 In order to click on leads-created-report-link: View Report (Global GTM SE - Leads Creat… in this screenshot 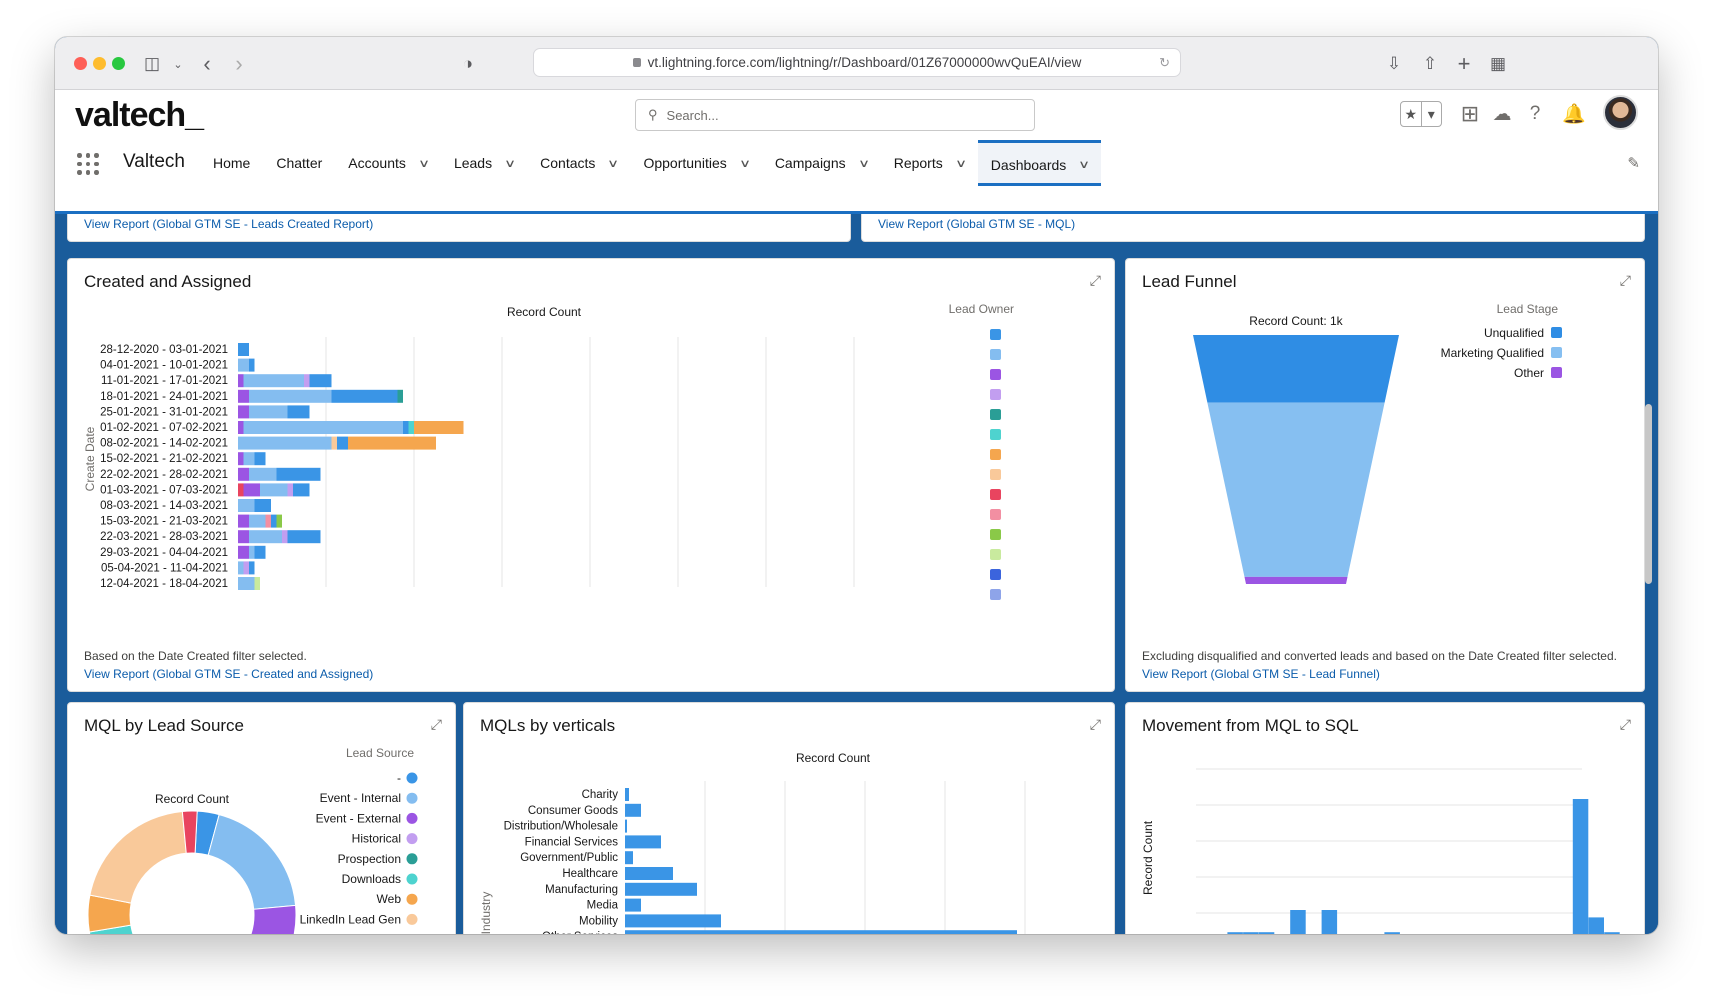, I will do `click(229, 224)`.